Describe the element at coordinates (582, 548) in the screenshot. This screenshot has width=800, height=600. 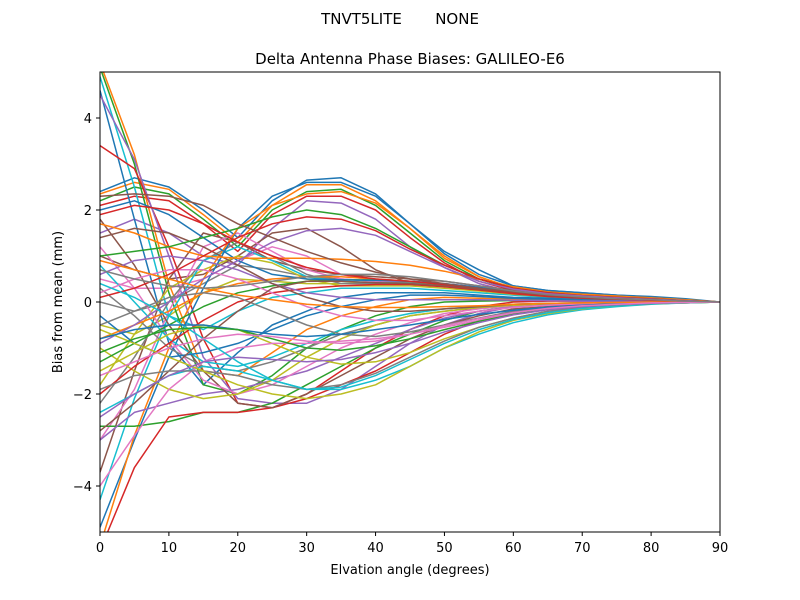
I see `x-tick-label: 70` at that location.